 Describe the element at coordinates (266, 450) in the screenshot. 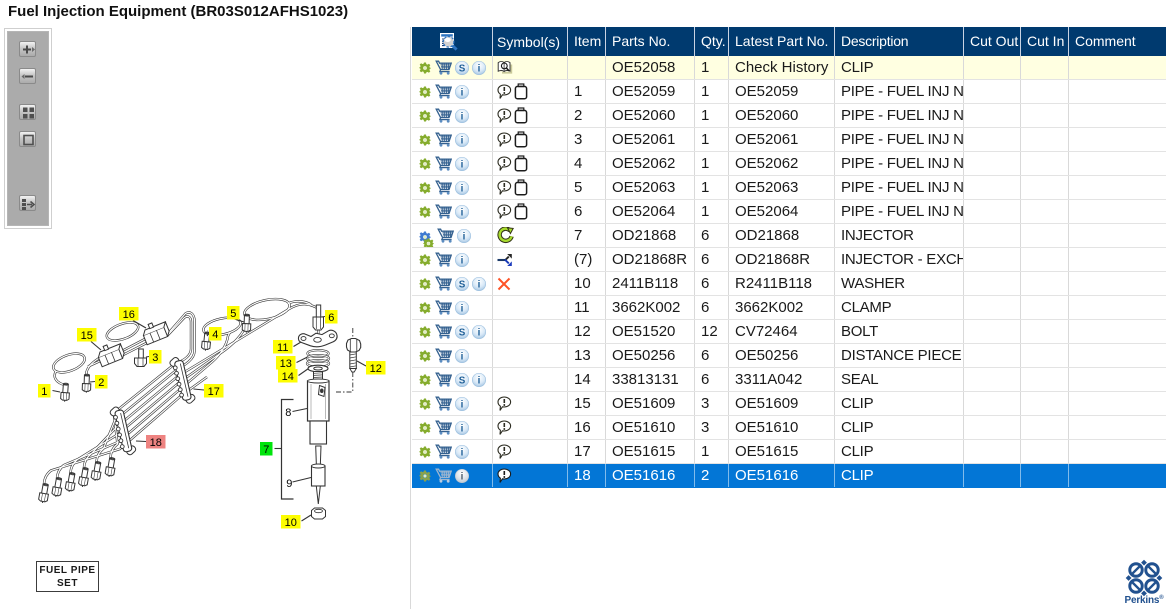

I see `svg-text: 7` at that location.